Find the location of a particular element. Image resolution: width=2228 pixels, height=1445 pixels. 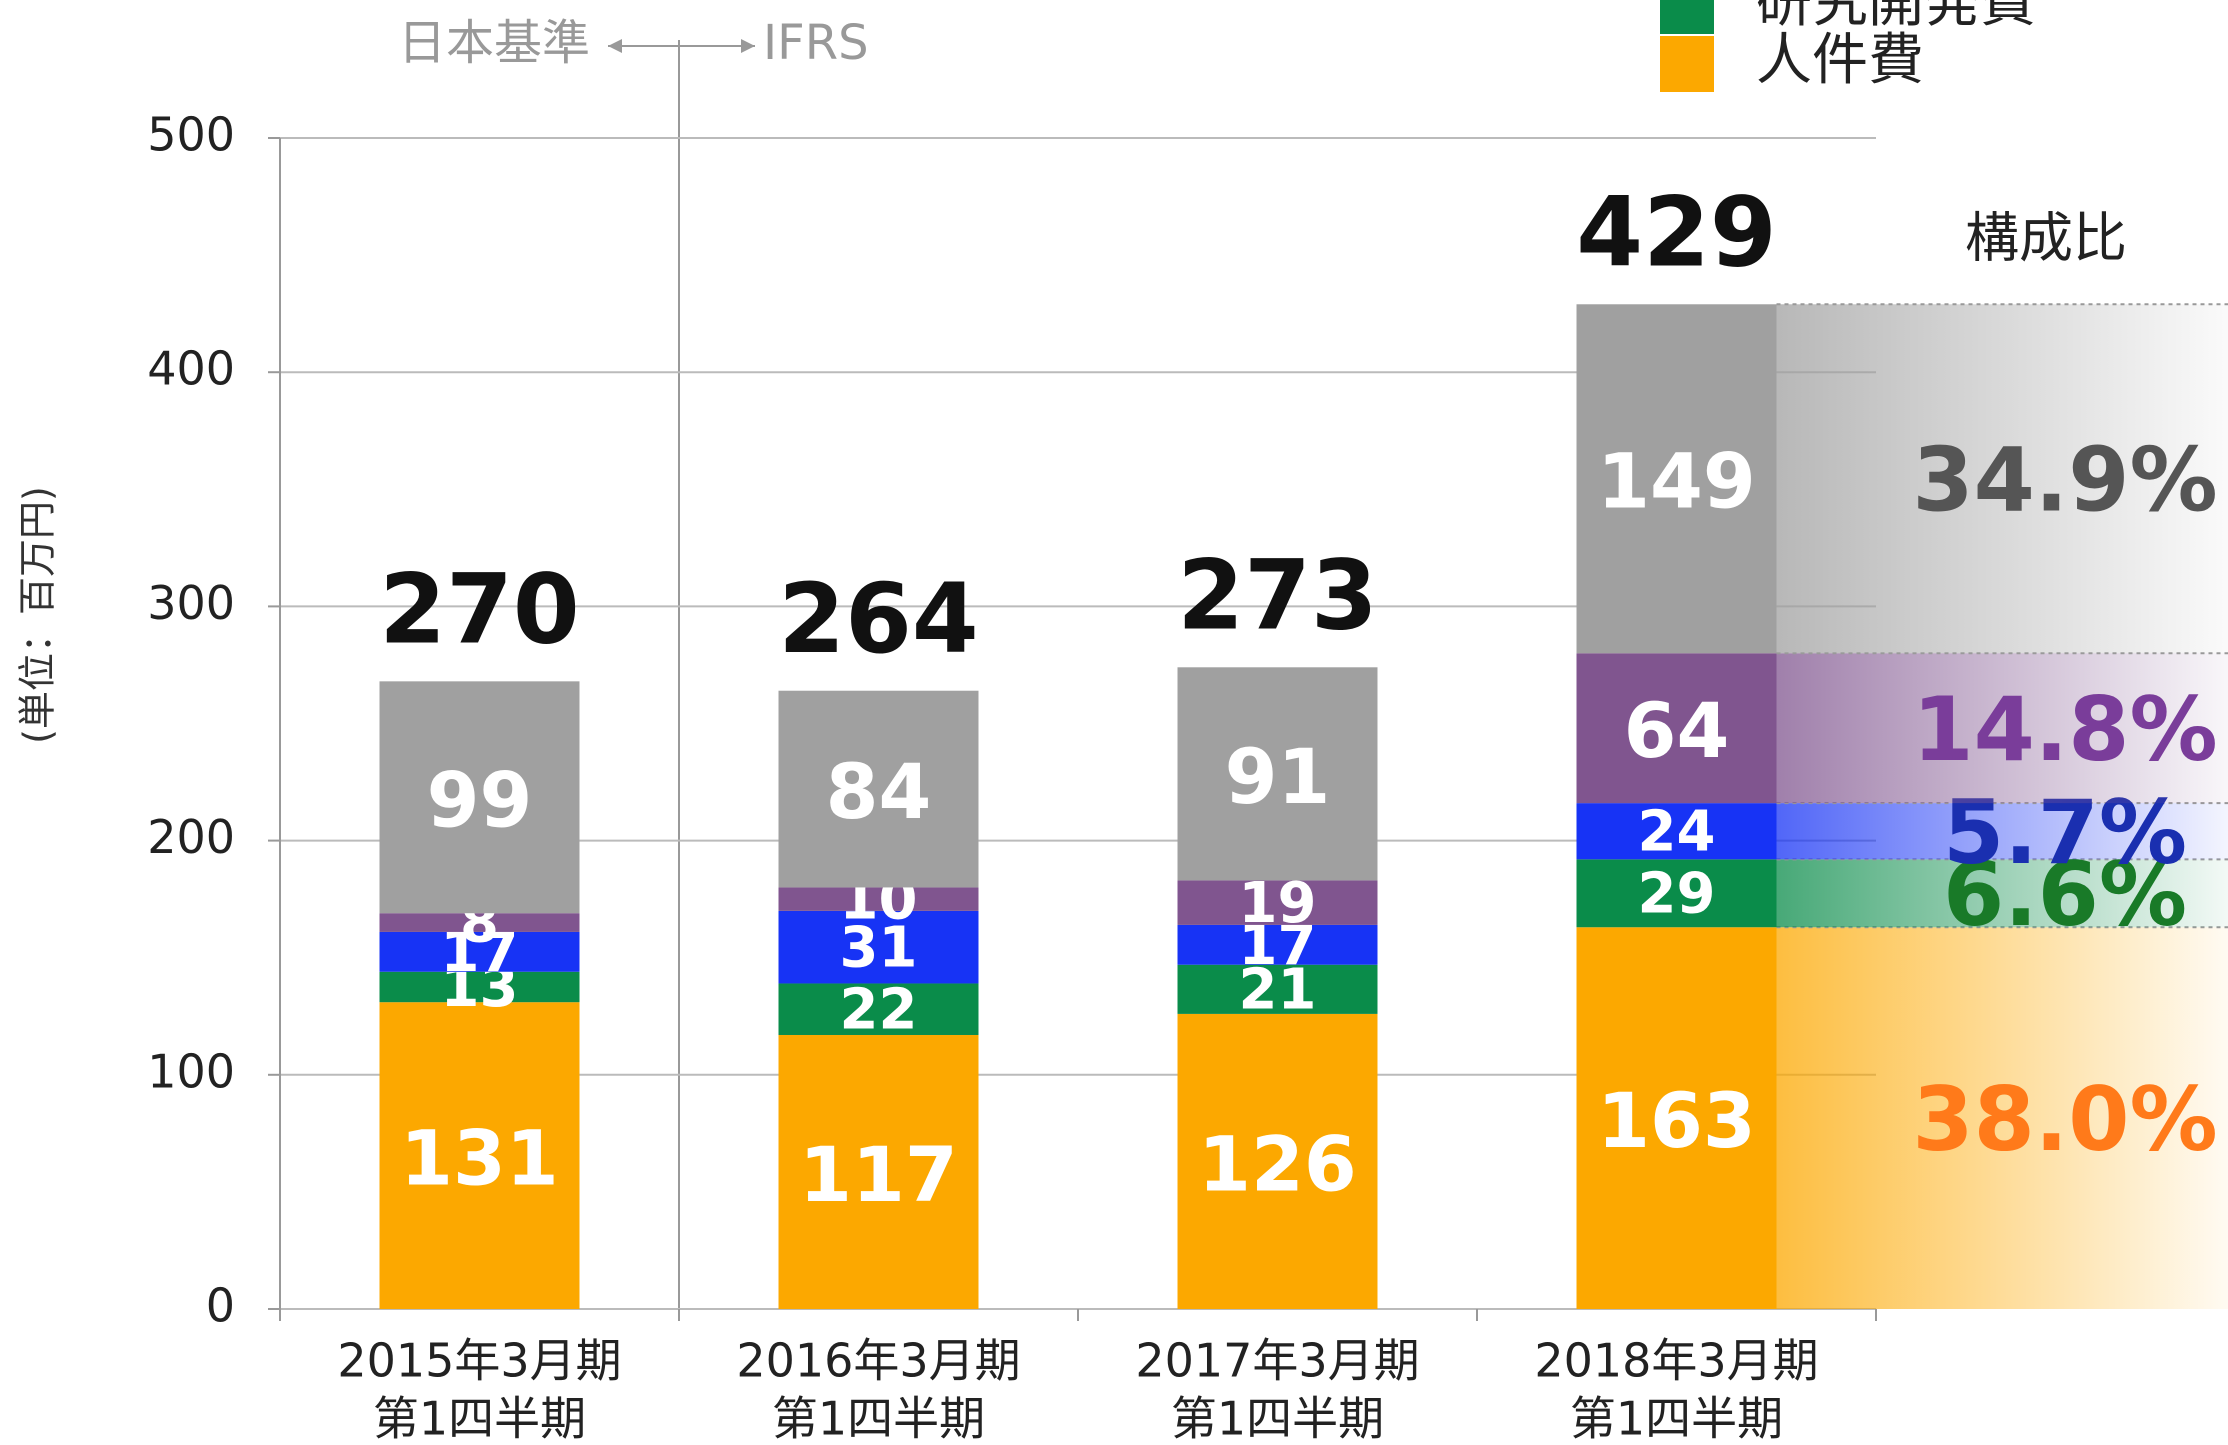

annotation-right: IFRS is located at coordinates (816, 43).